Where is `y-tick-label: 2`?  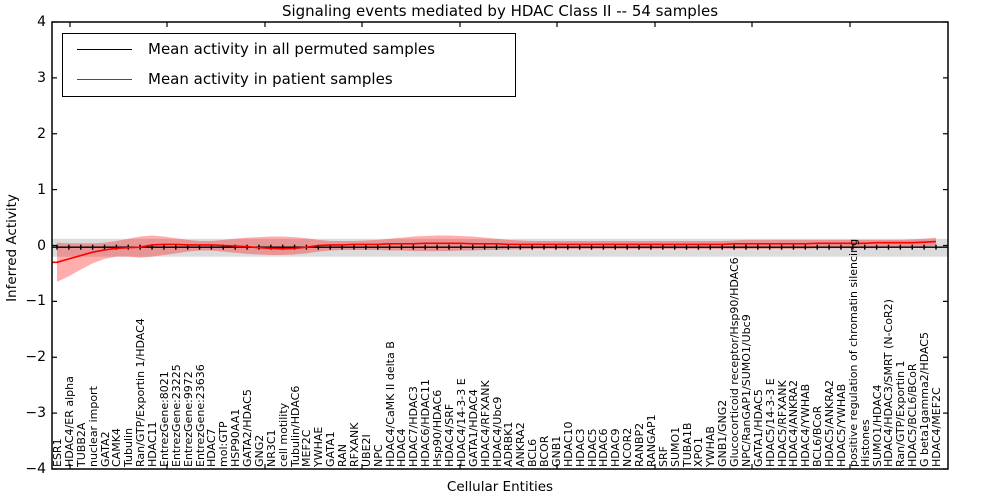
y-tick-label: 2 is located at coordinates (41, 133).